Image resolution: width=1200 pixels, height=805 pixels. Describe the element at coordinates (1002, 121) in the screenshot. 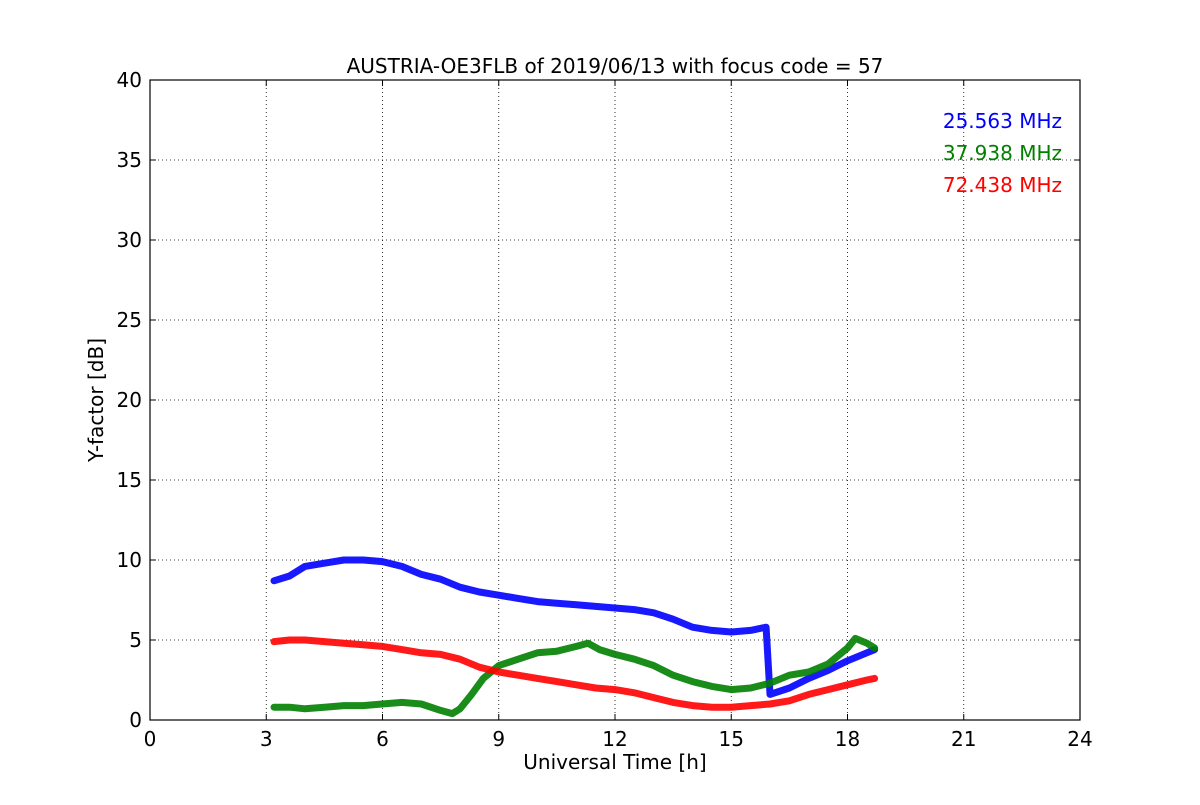

I see `legend-label-1: 25.563 MHz` at that location.